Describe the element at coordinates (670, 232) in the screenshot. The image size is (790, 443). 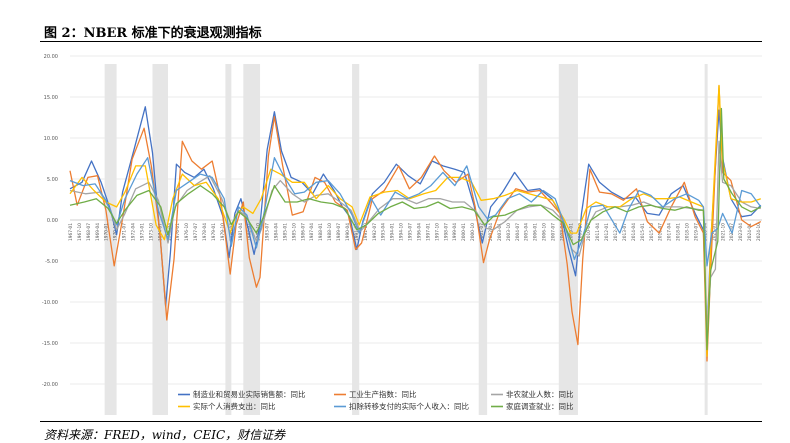
I see `x-tick-label: 2017-04` at that location.